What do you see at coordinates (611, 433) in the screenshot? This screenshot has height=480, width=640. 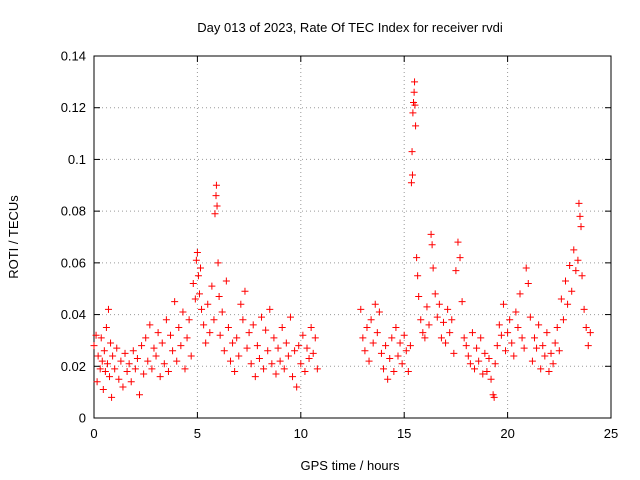 I see `x-tick-label: 25` at bounding box center [611, 433].